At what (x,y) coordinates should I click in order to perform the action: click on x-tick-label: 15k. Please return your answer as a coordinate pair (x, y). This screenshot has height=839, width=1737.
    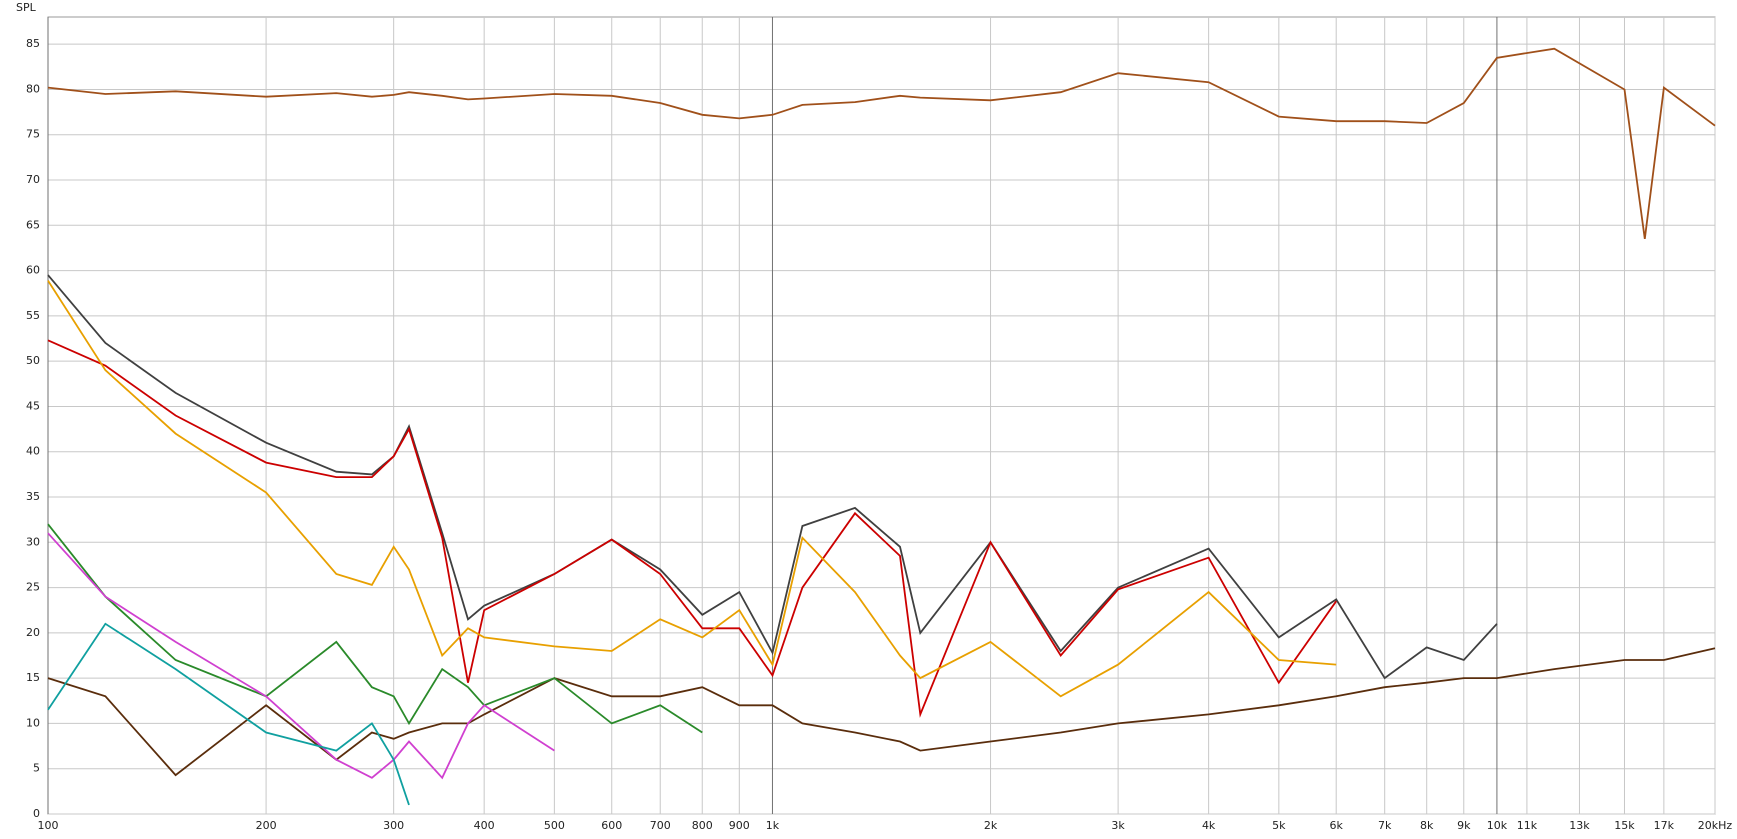
    Looking at the image, I should click on (1624, 825).